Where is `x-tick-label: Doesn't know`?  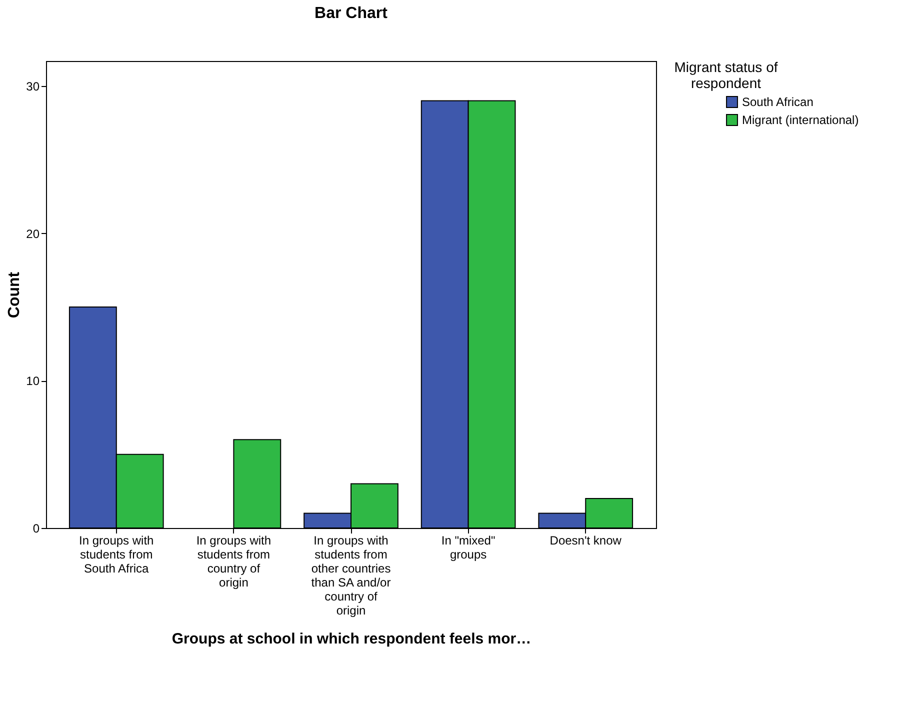 x-tick-label: Doesn't know is located at coordinates (586, 541).